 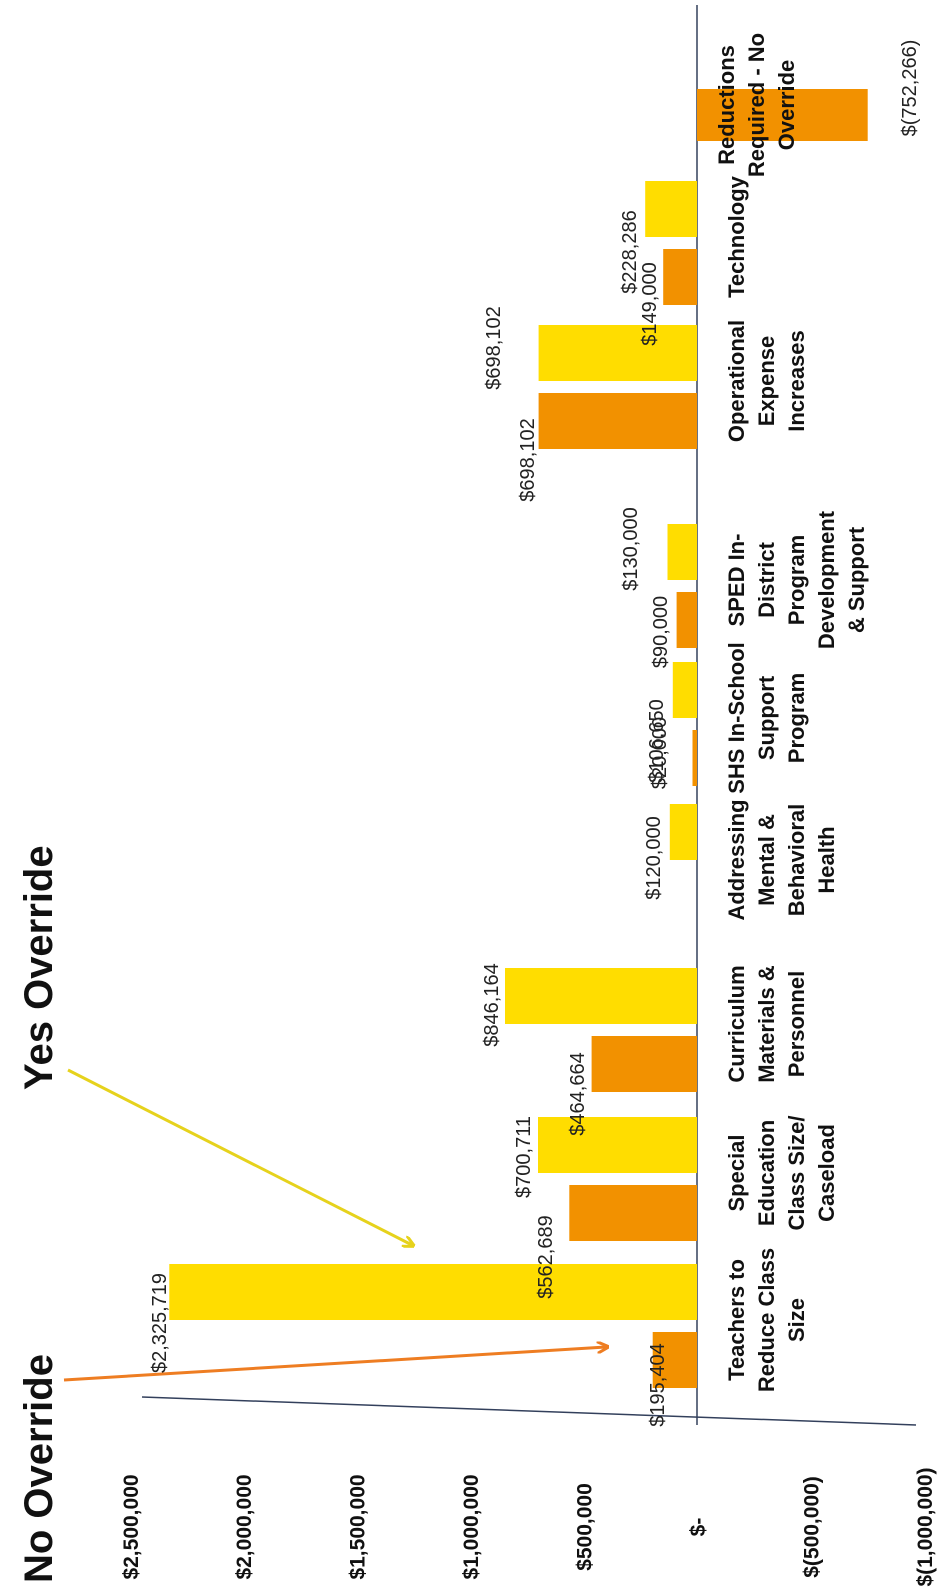 What do you see at coordinates (578, 1093) in the screenshot?
I see `bar-value-label: $464,664` at bounding box center [578, 1093].